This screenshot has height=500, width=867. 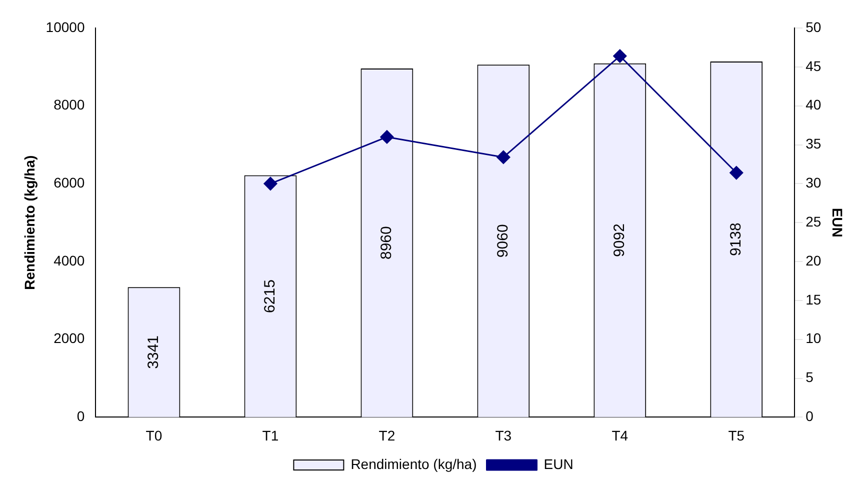 What do you see at coordinates (270, 435) in the screenshot?
I see `x-tick-label: T1` at bounding box center [270, 435].